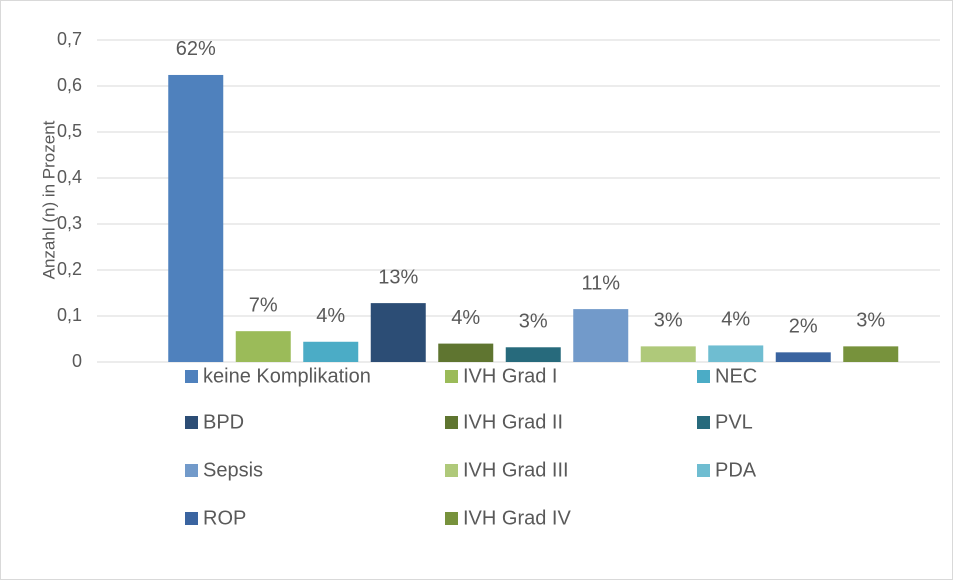  Describe the element at coordinates (734, 422) in the screenshot. I see `legend-label: PVL` at that location.